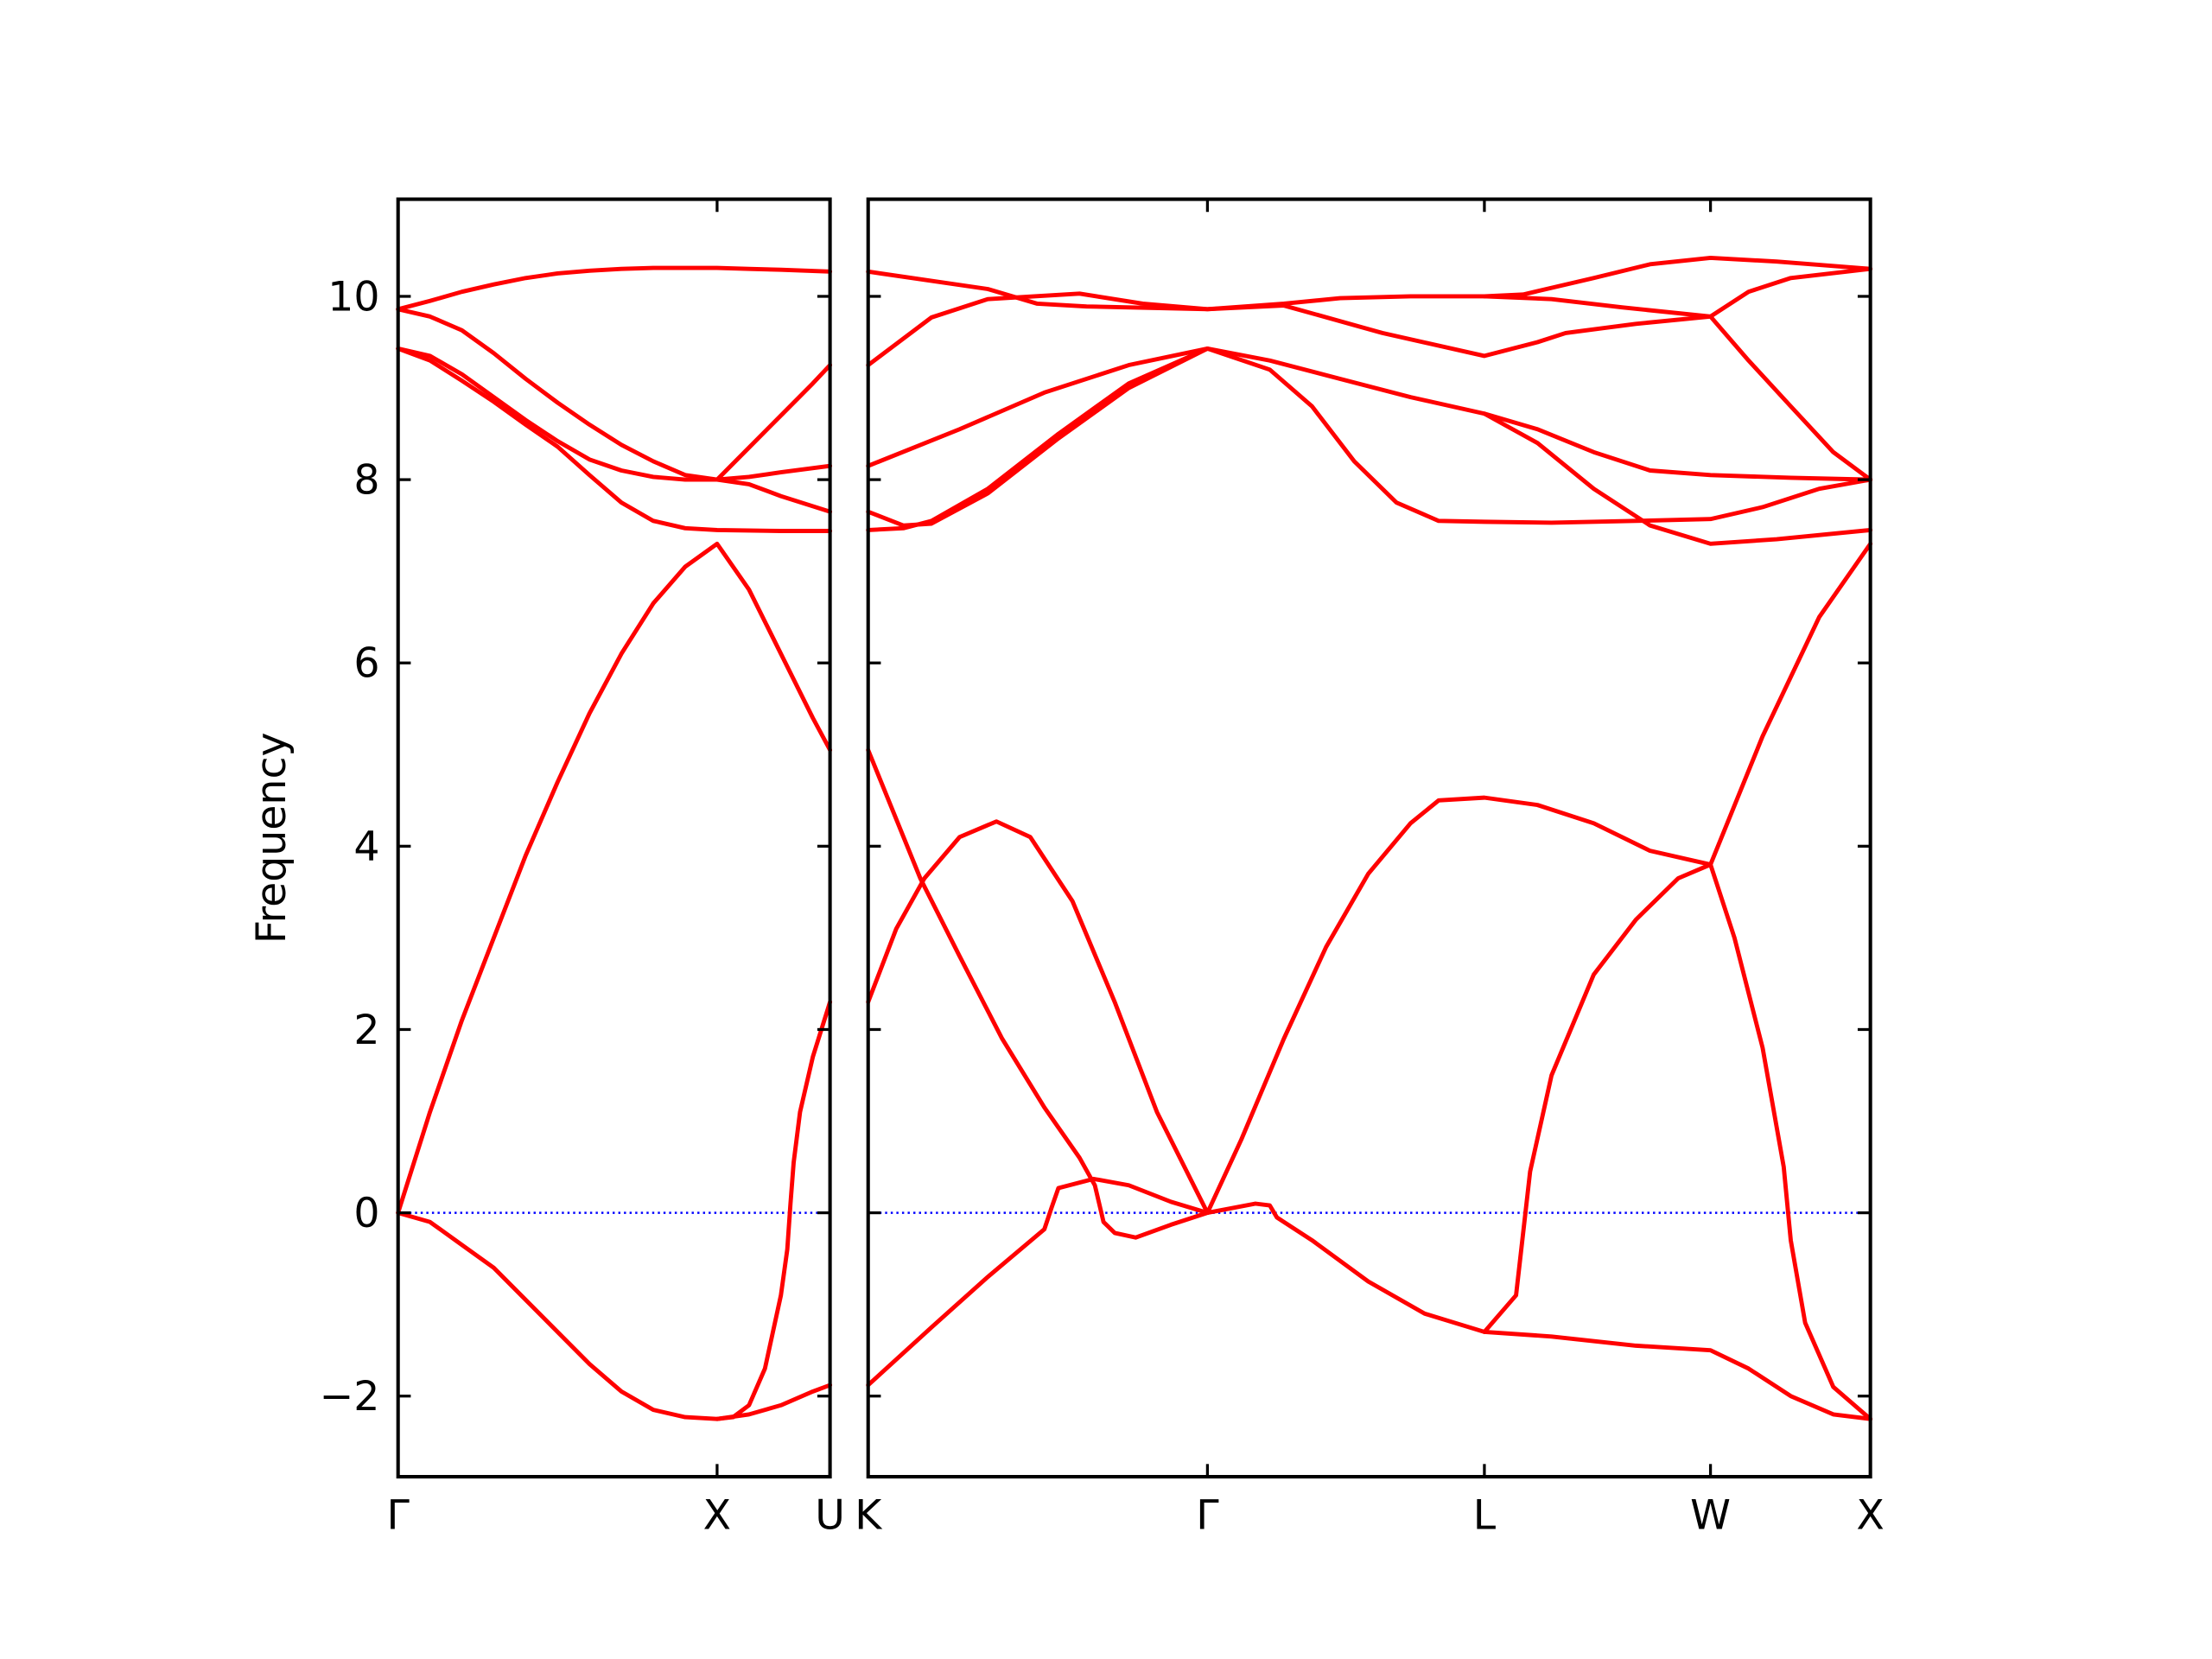  I want to click on x-tick-label: L, so click(1485, 1515).